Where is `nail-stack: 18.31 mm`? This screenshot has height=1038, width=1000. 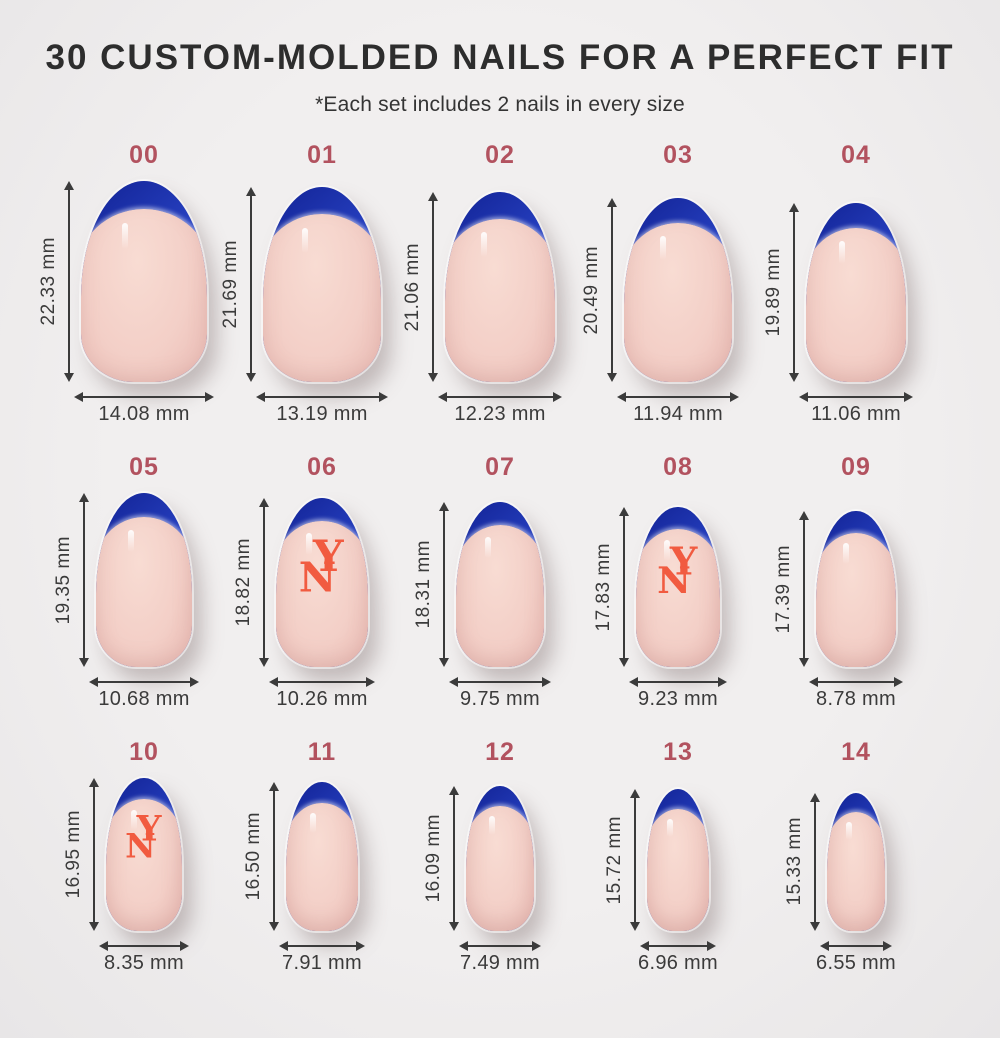
nail-stack: 18.31 mm is located at coordinates (478, 585).